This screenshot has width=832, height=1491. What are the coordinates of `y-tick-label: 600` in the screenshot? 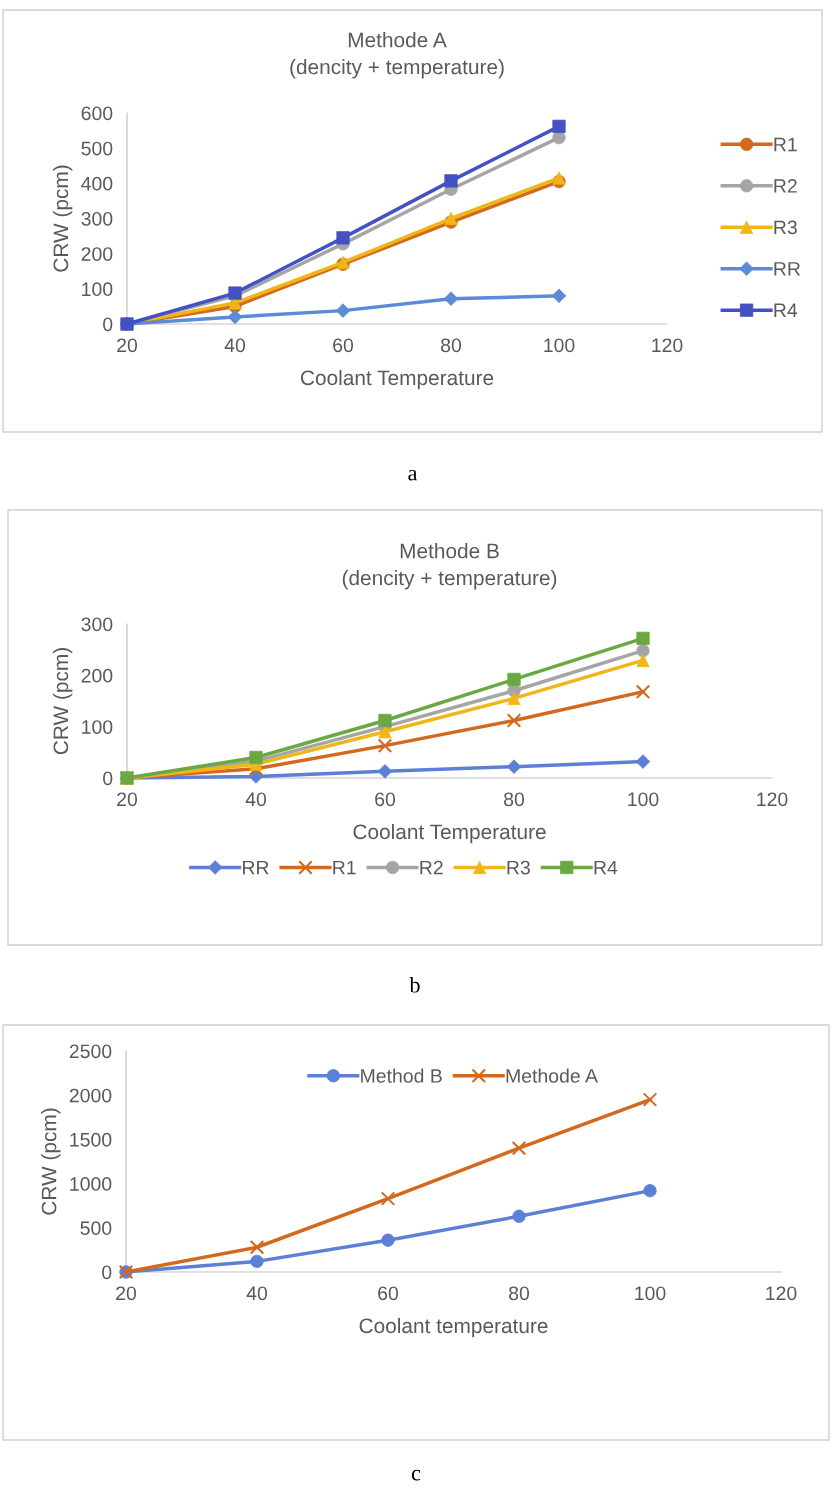 It's located at (97, 113).